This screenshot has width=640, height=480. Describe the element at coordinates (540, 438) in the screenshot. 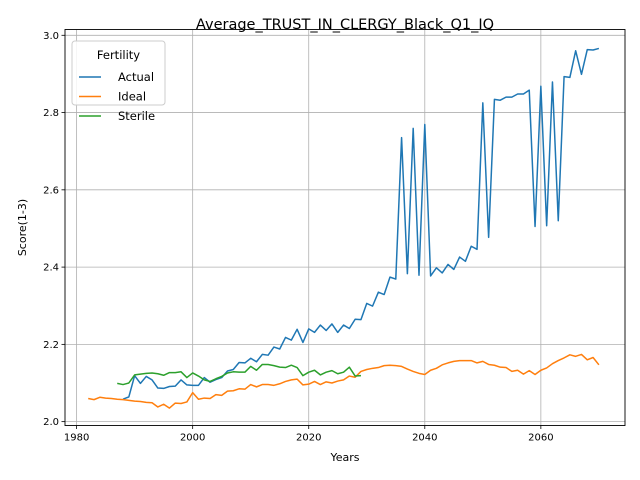

I see `x-tick-label: 2060` at that location.